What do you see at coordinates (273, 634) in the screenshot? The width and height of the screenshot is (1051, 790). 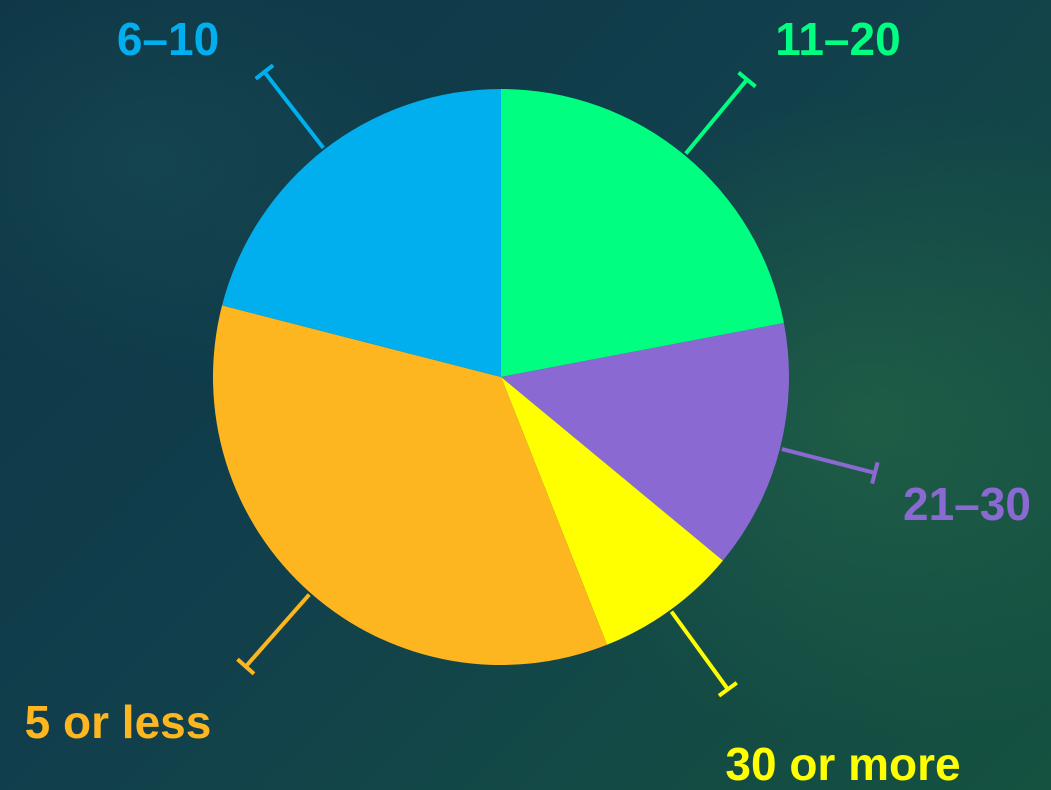 I see `leader-line-5-or-less` at bounding box center [273, 634].